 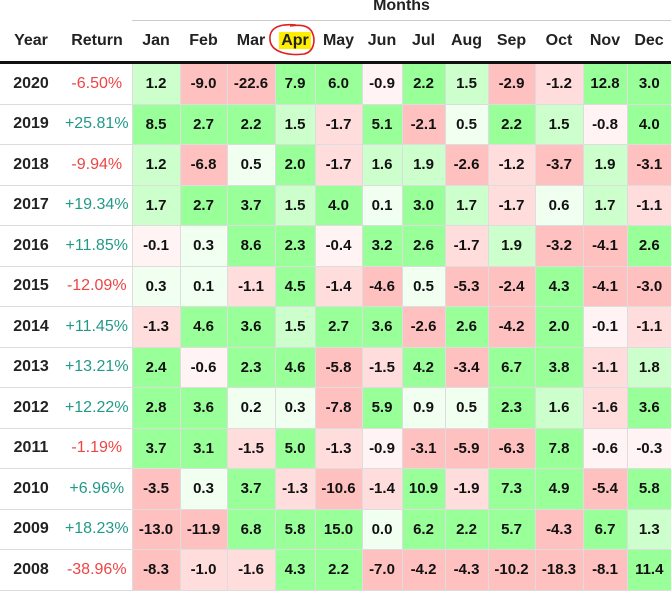 I want to click on monthly-return-cell: -0.1, so click(x=155, y=246).